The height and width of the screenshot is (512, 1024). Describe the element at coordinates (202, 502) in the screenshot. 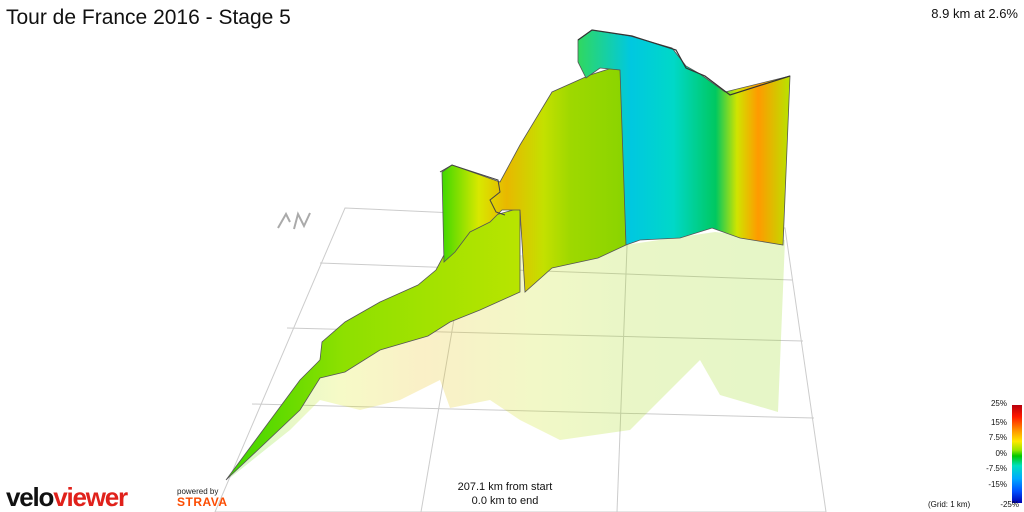

I see `strava-logo: STRAVA` at that location.